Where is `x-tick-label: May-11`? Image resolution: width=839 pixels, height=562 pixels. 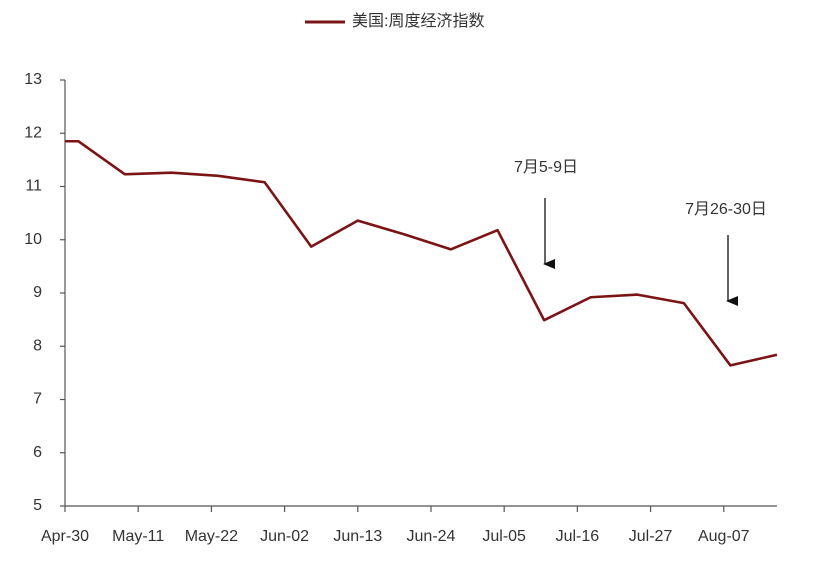 x-tick-label: May-11 is located at coordinates (138, 536).